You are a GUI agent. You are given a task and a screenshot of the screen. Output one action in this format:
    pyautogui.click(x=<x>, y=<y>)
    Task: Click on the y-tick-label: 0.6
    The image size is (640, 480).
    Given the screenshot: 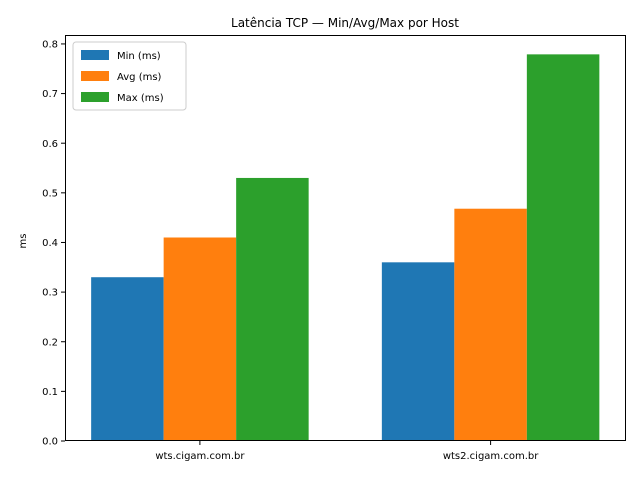 What is the action you would take?
    pyautogui.click(x=50, y=144)
    